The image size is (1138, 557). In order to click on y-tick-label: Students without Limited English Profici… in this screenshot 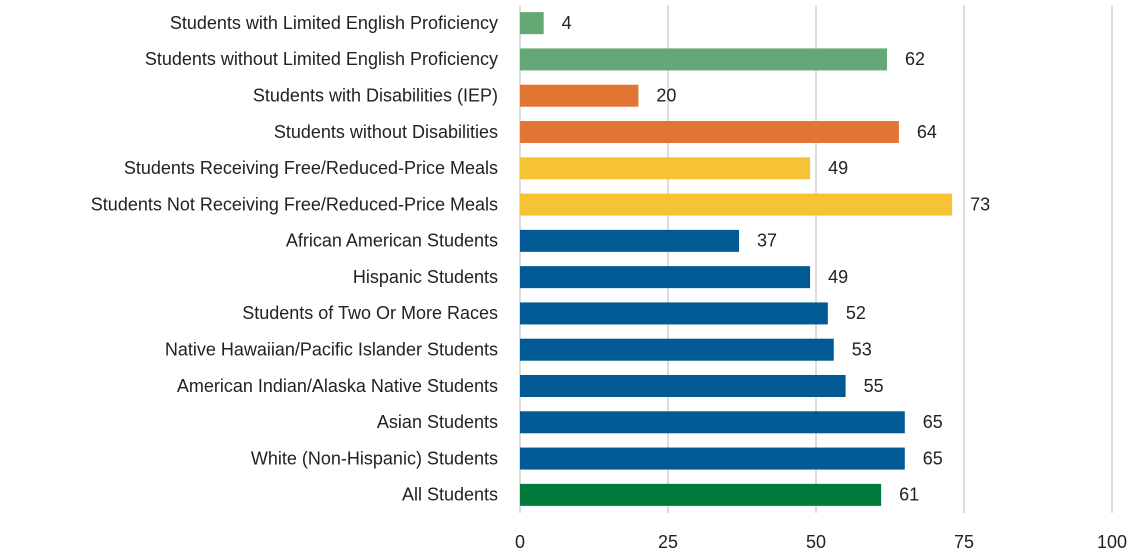, I will do `click(321, 59)`.